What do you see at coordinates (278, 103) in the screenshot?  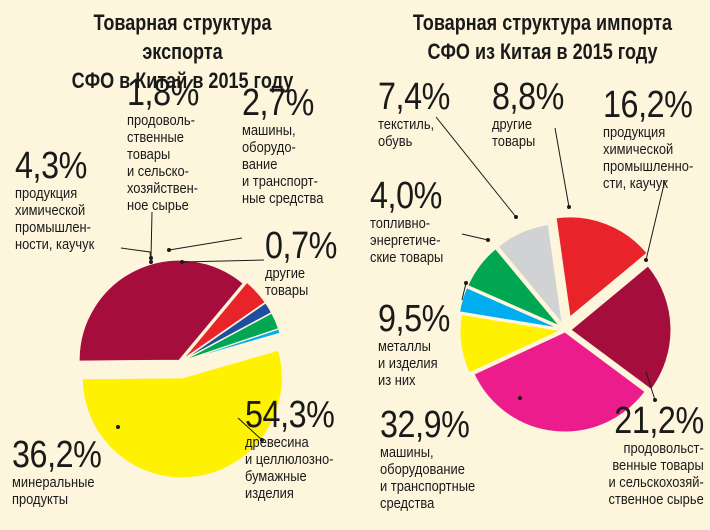 I see `slice-percent: 2,7%` at bounding box center [278, 103].